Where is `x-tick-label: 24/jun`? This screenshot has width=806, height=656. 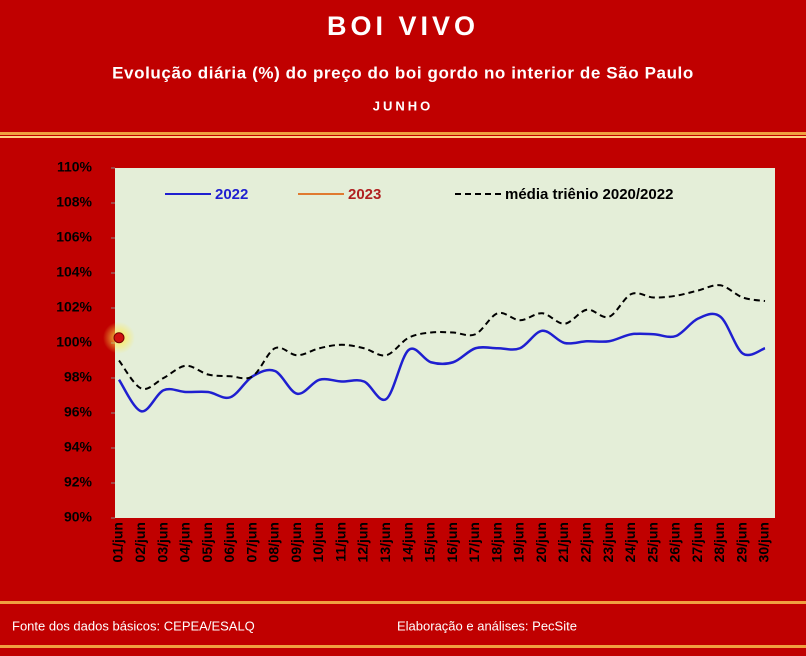
x-tick-label: 24/jun is located at coordinates (630, 542).